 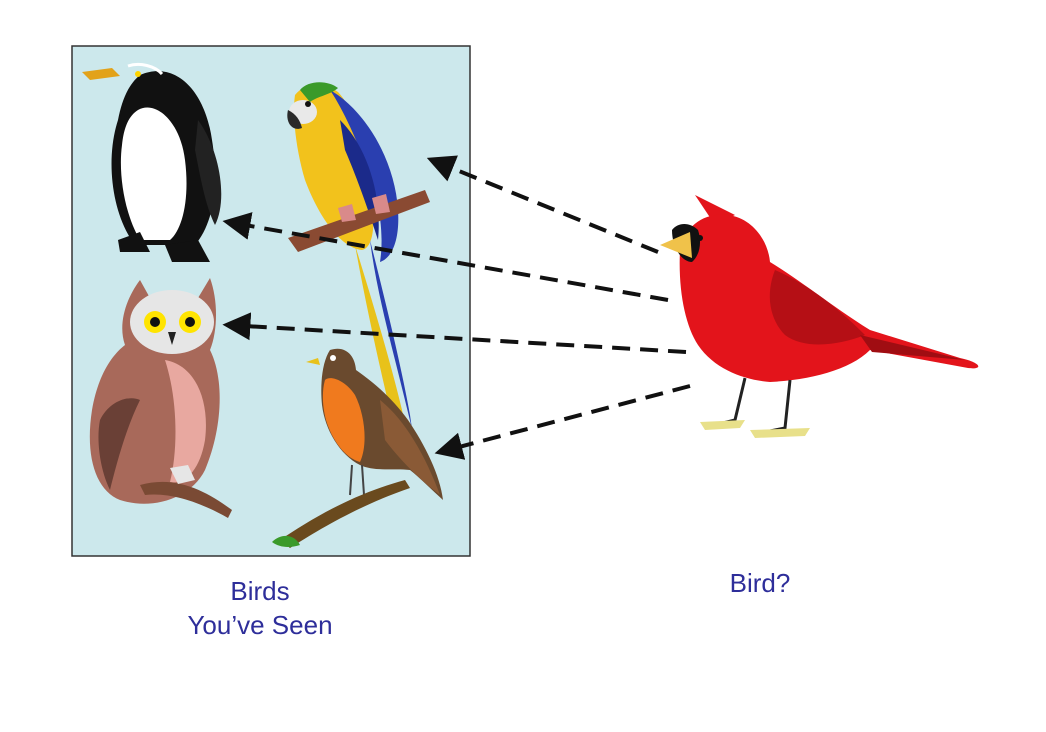 I want to click on penguin-icon, so click(x=152, y=162).